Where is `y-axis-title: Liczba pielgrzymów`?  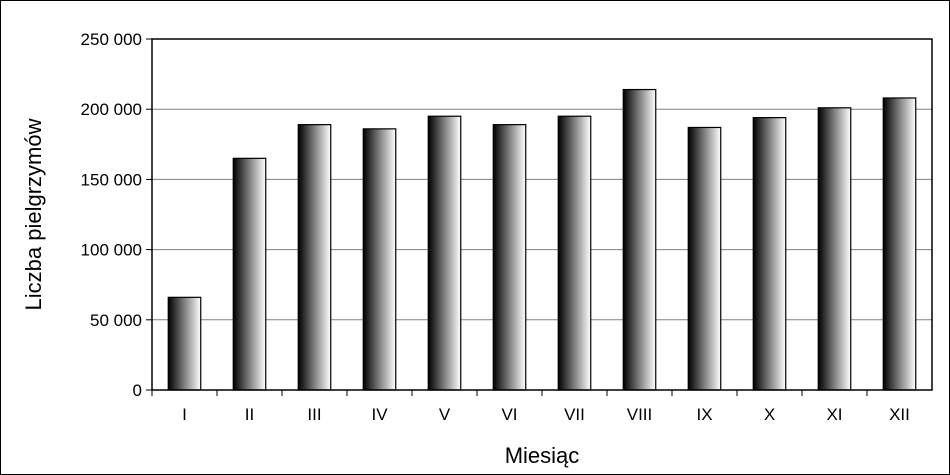
y-axis-title: Liczba pielgrzymów is located at coordinates (33, 214).